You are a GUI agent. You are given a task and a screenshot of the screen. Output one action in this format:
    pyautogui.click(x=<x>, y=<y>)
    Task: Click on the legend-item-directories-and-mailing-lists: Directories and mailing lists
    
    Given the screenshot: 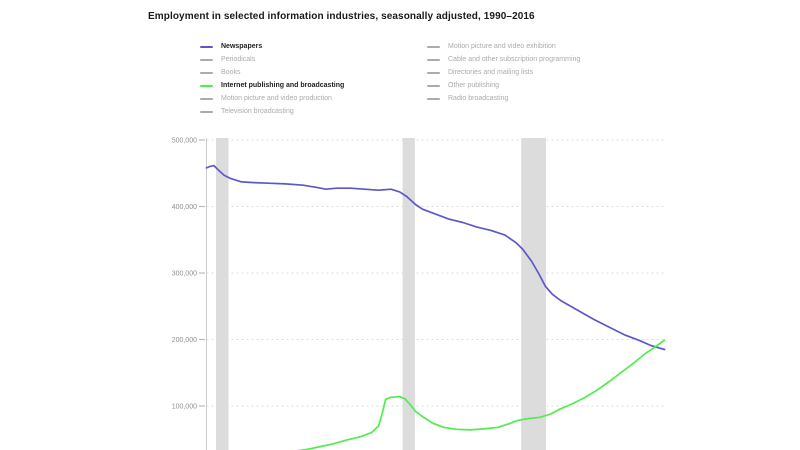 What is the action you would take?
    pyautogui.click(x=503, y=72)
    